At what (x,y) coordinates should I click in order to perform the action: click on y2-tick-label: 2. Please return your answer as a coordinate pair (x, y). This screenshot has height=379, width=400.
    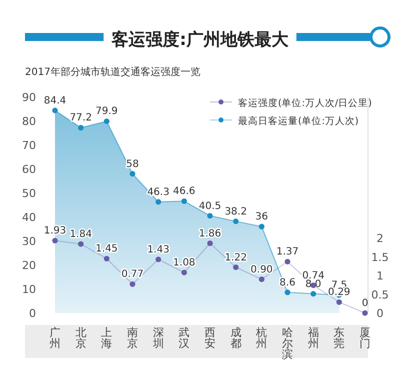
    Looking at the image, I should click on (380, 238).